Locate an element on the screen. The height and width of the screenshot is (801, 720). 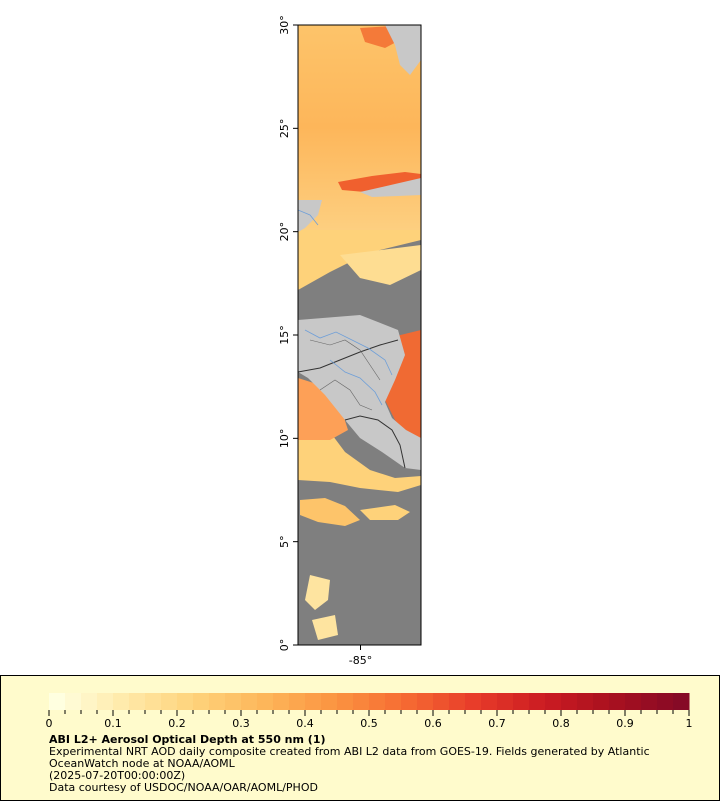
lat-tick-label: 5° is located at coordinates (284, 541).